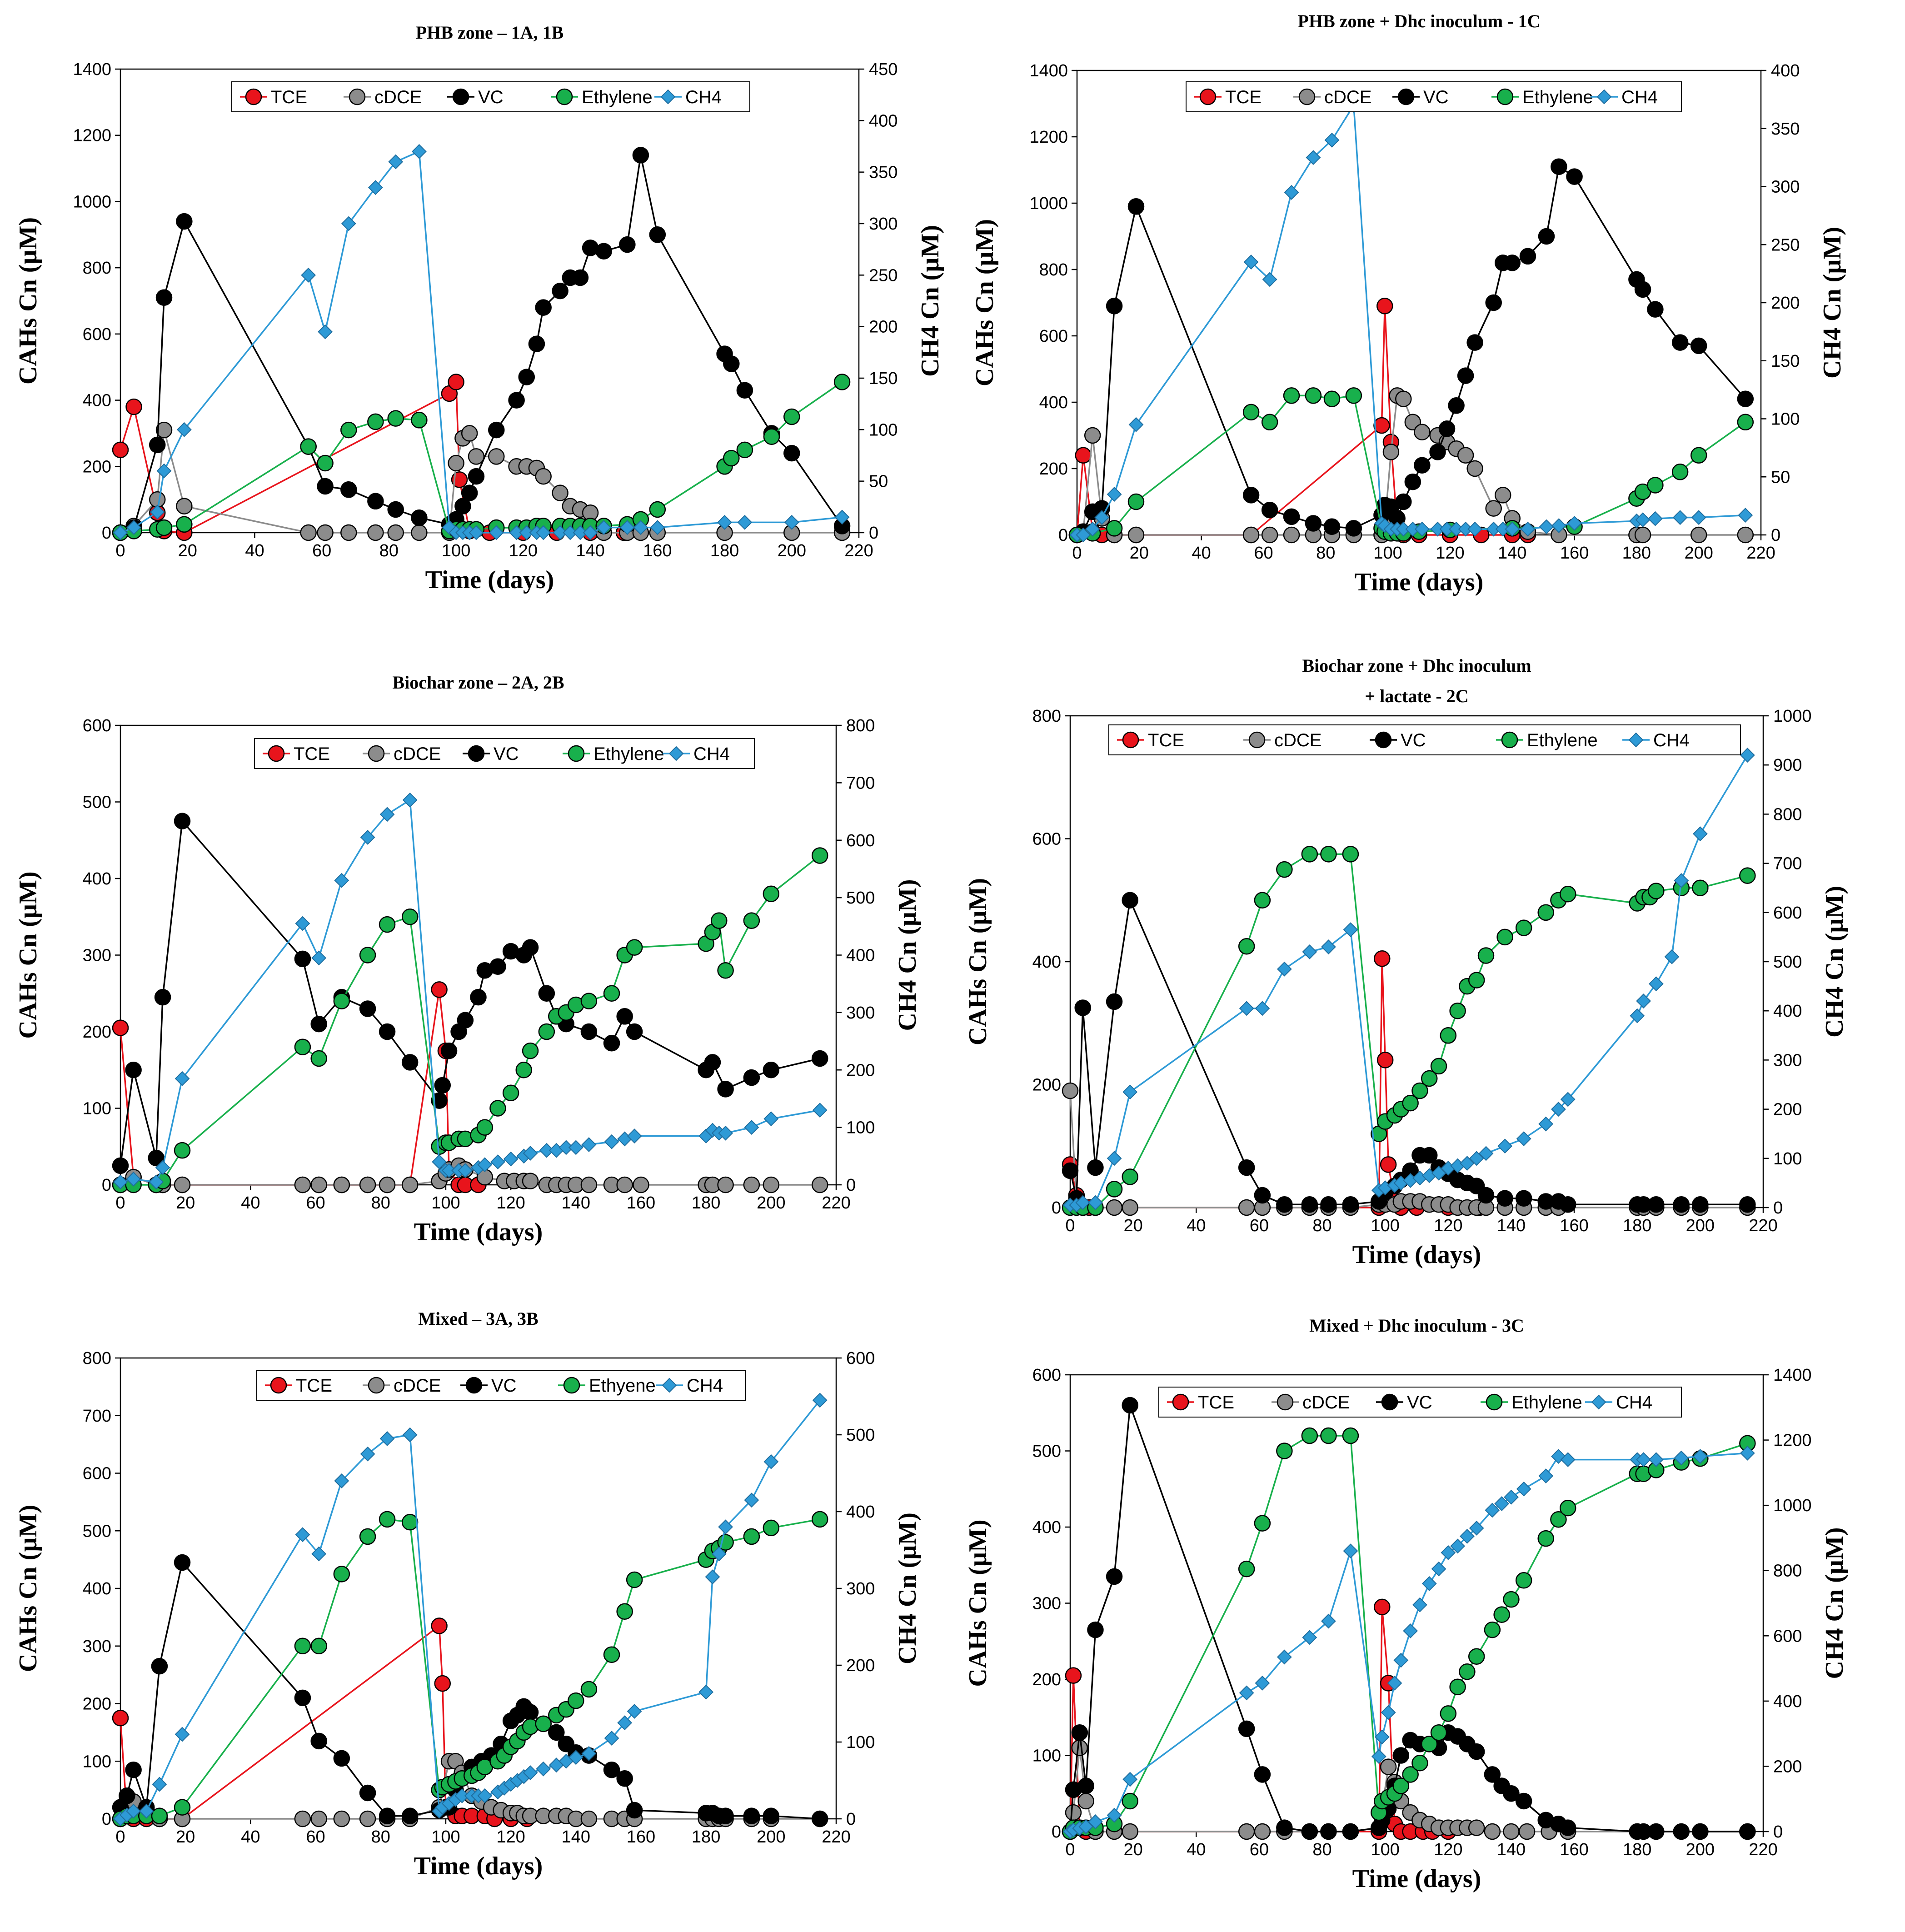 This screenshot has height=1932, width=1905. What do you see at coordinates (1788, 913) in the screenshot?
I see `y-right-tick-label: 600` at bounding box center [1788, 913].